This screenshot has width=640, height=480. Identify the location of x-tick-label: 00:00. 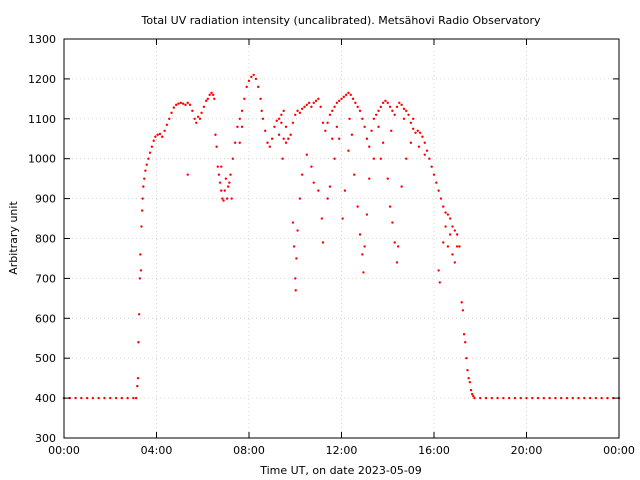
(619, 450).